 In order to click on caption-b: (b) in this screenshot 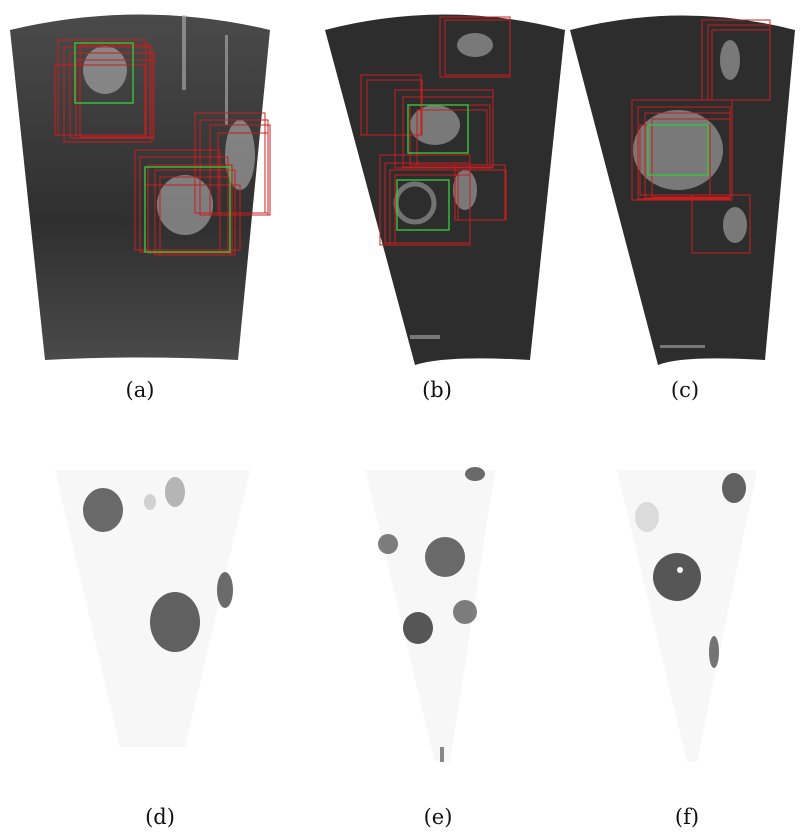, I will do `click(437, 390)`.